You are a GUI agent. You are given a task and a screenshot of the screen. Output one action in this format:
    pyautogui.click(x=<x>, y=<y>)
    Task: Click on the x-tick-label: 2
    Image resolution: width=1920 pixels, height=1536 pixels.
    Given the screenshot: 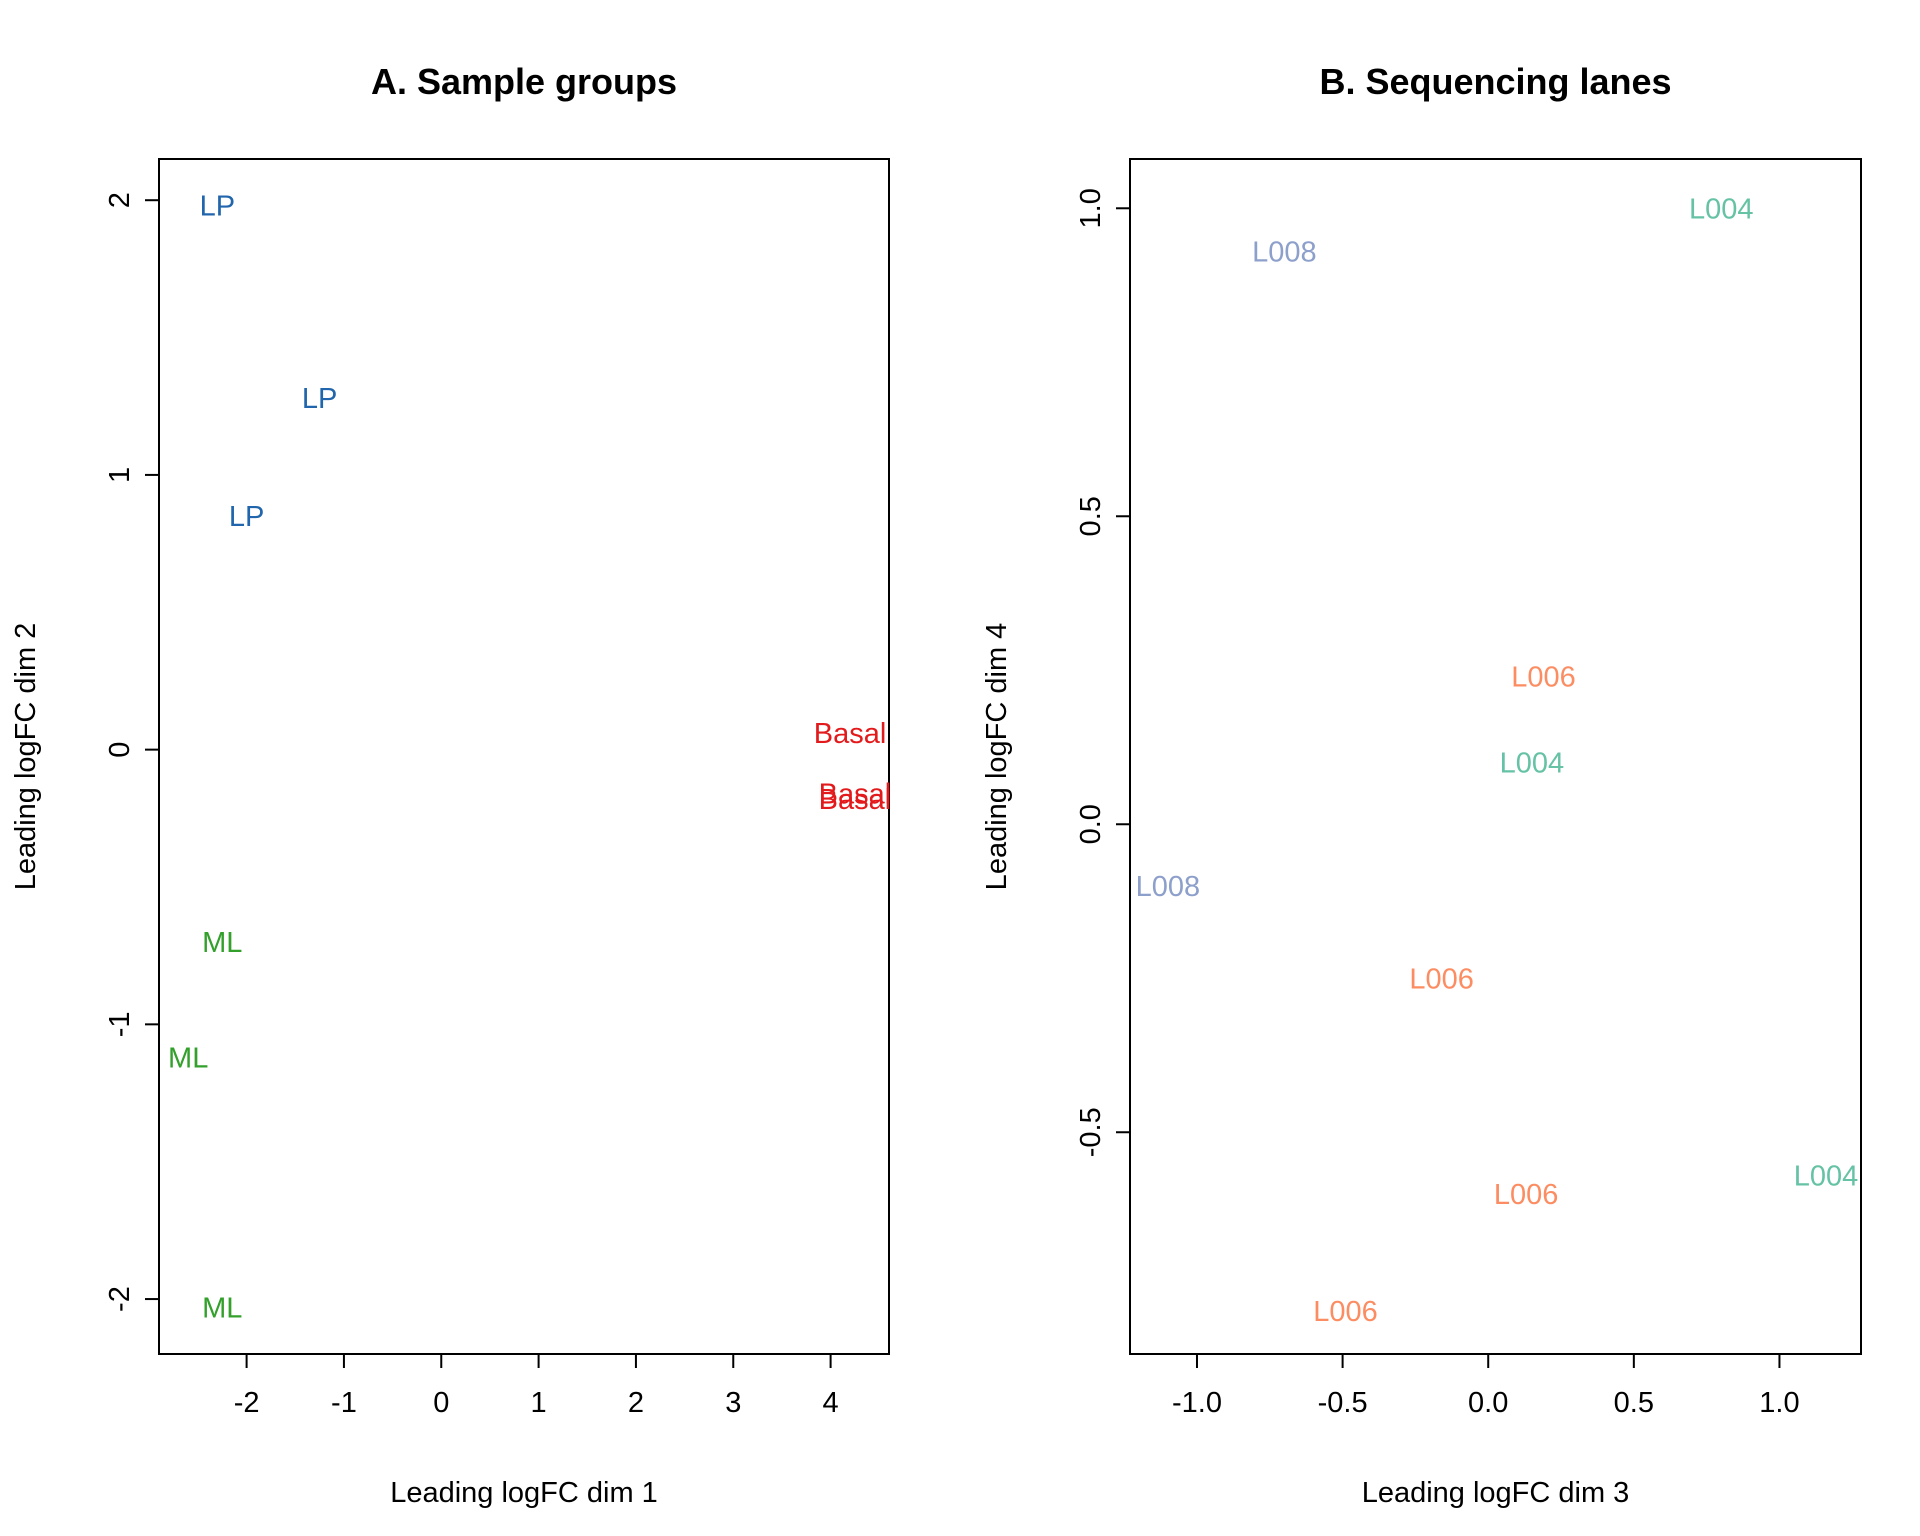 What is the action you would take?
    pyautogui.click(x=636, y=1403)
    